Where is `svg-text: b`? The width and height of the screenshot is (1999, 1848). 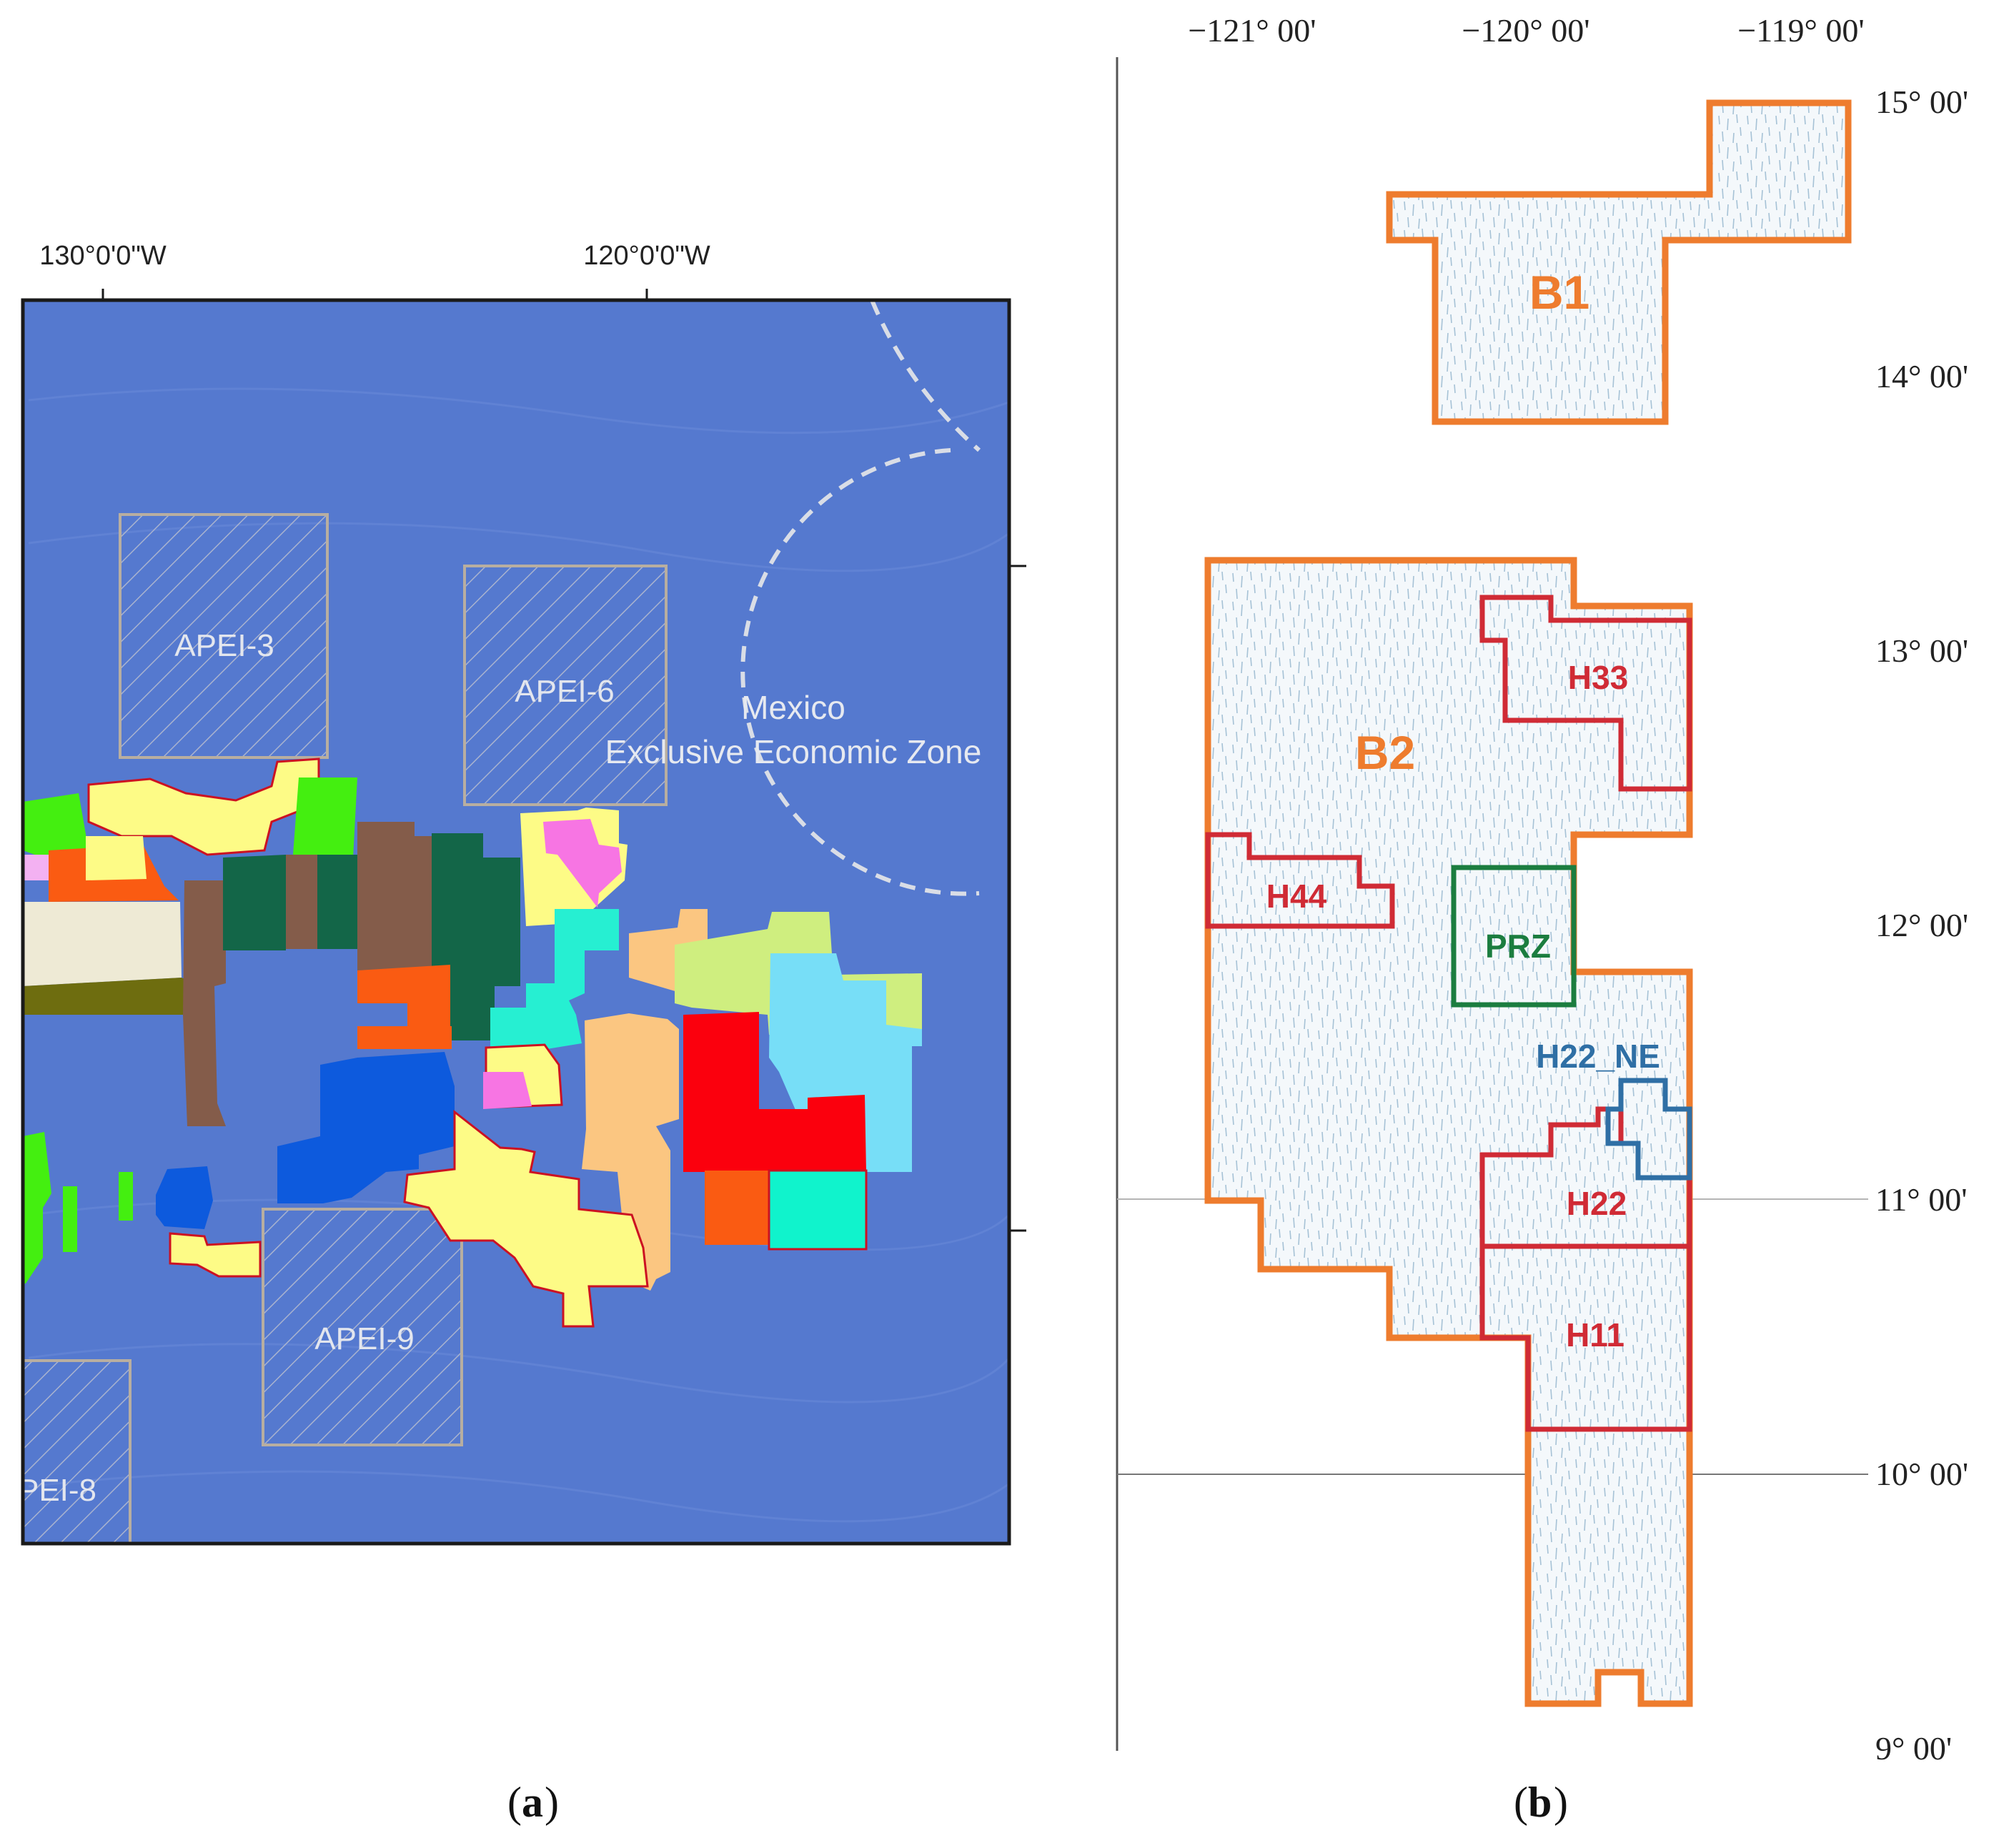
svg-text: b is located at coordinates (1540, 1802).